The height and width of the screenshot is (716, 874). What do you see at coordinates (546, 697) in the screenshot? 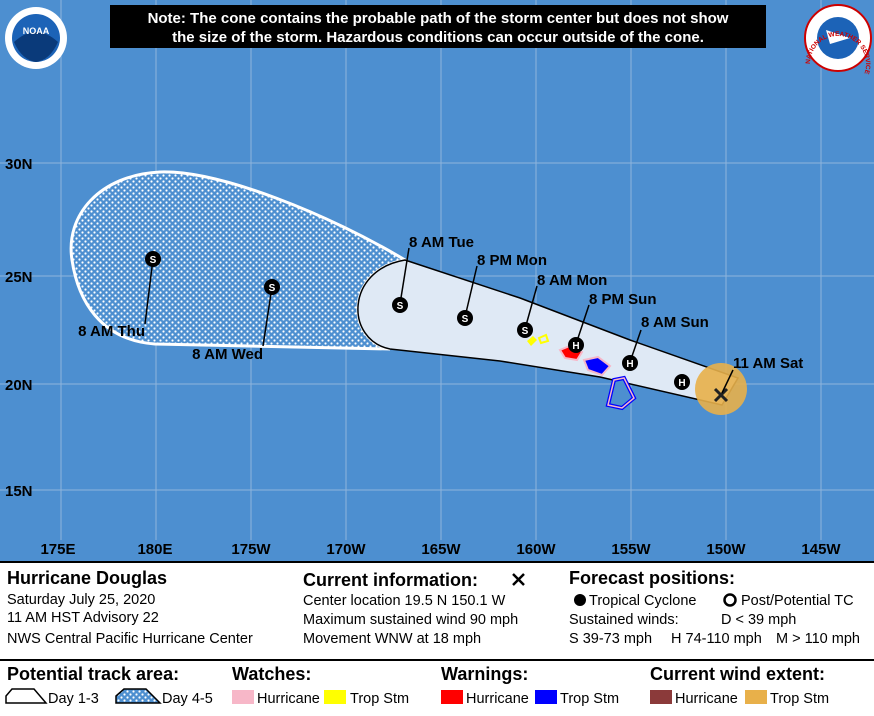
I see `trop-storm-warning-swatch` at bounding box center [546, 697].